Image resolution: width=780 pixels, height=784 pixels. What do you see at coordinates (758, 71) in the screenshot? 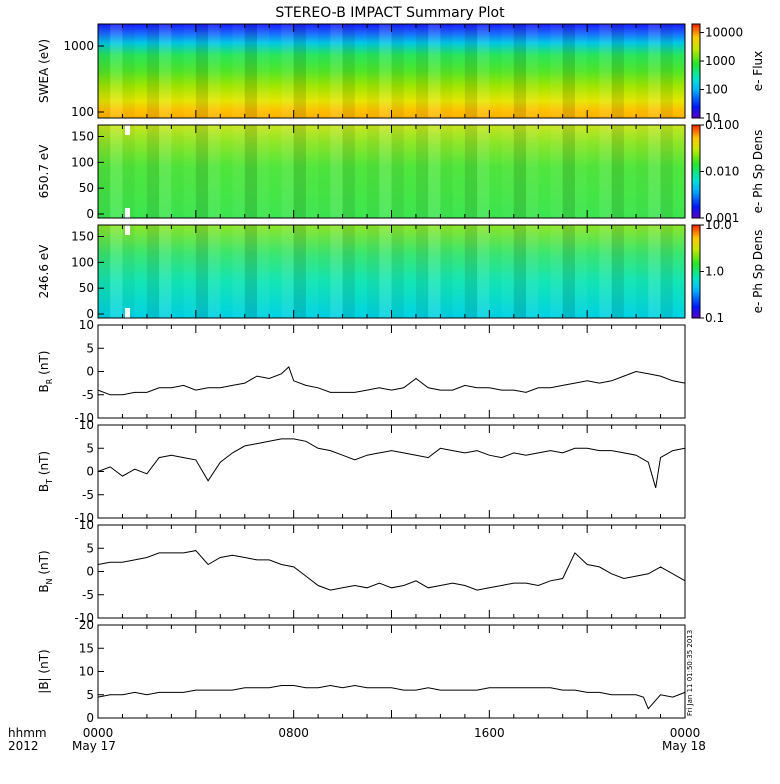
I see `colorbar-label: e- Flux` at bounding box center [758, 71].